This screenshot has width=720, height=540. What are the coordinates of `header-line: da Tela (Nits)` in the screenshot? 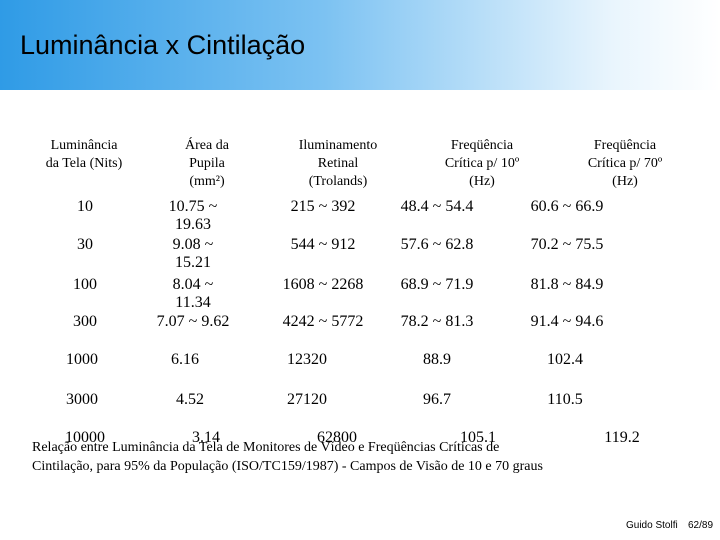 It's located at (84, 163).